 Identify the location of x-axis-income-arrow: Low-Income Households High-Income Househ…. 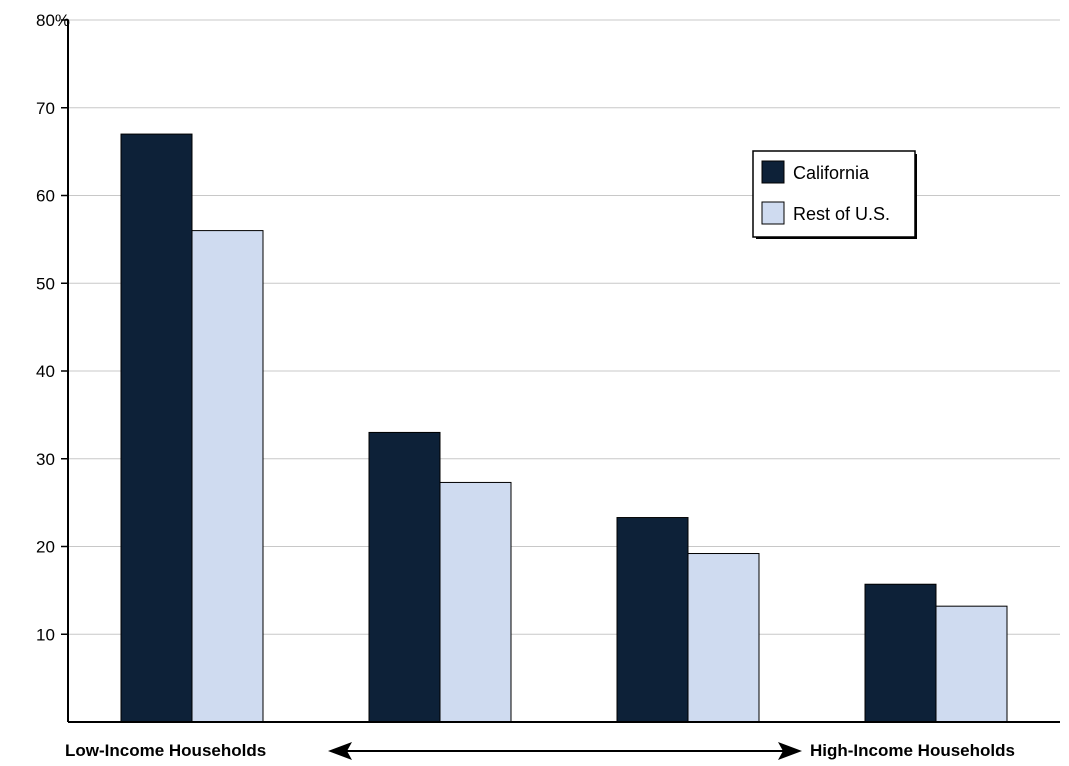
(540, 750).